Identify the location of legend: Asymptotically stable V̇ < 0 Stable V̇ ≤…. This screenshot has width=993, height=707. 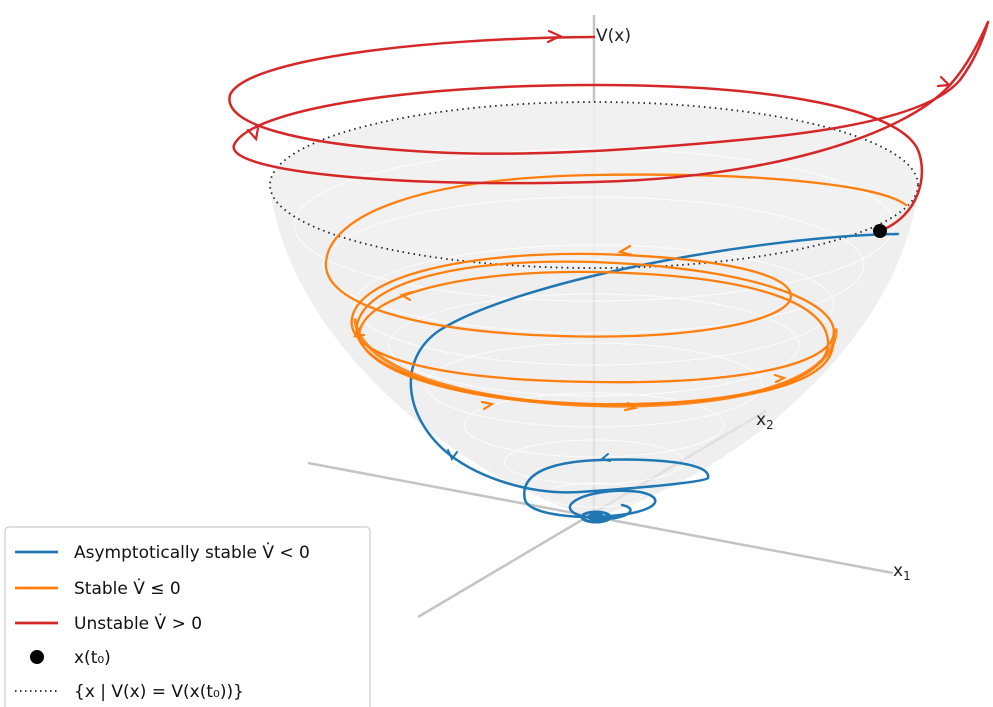
(187, 616).